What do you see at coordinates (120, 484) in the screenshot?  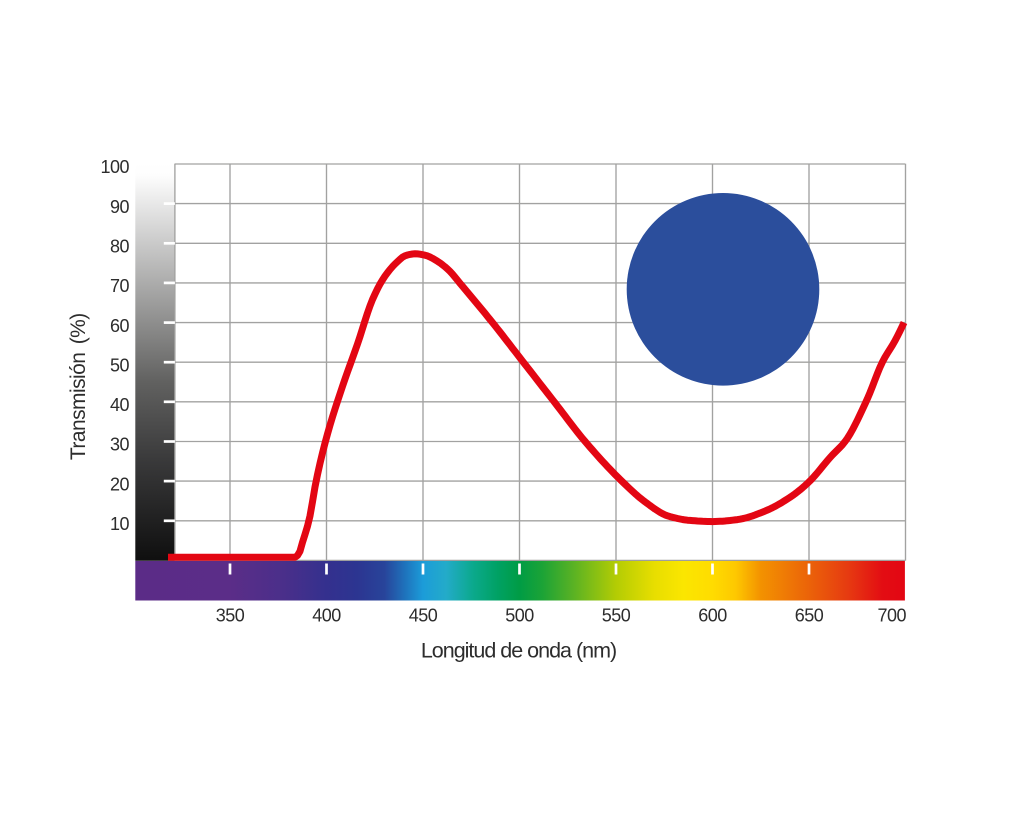 I see `svg-text: 20` at bounding box center [120, 484].